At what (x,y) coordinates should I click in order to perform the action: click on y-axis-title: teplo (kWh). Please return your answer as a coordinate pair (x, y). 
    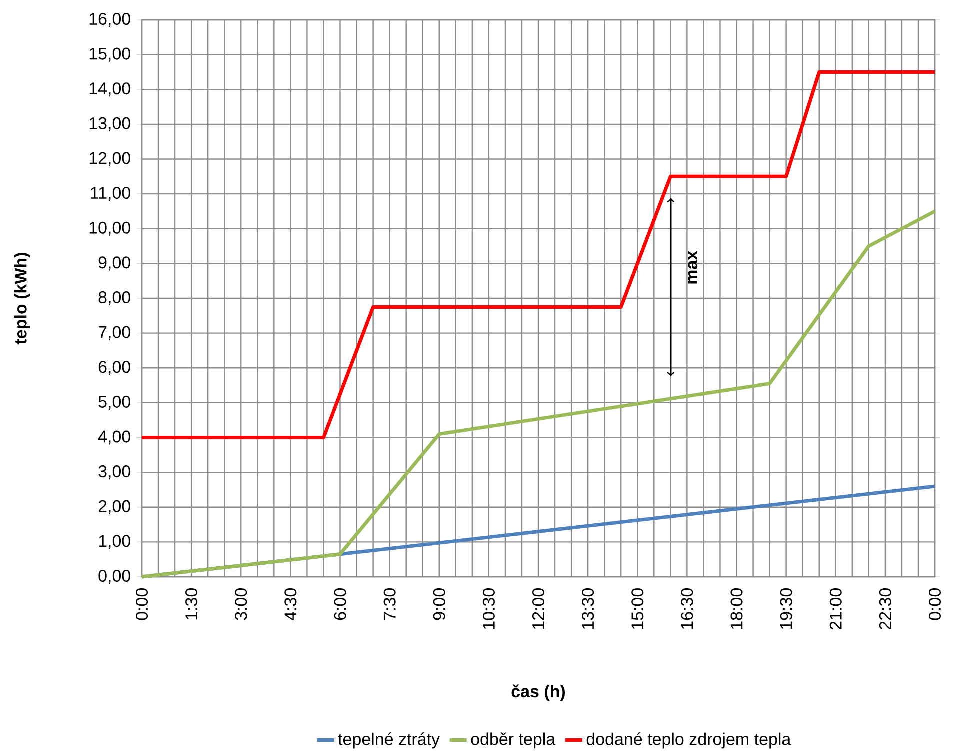
    Looking at the image, I should click on (22, 299).